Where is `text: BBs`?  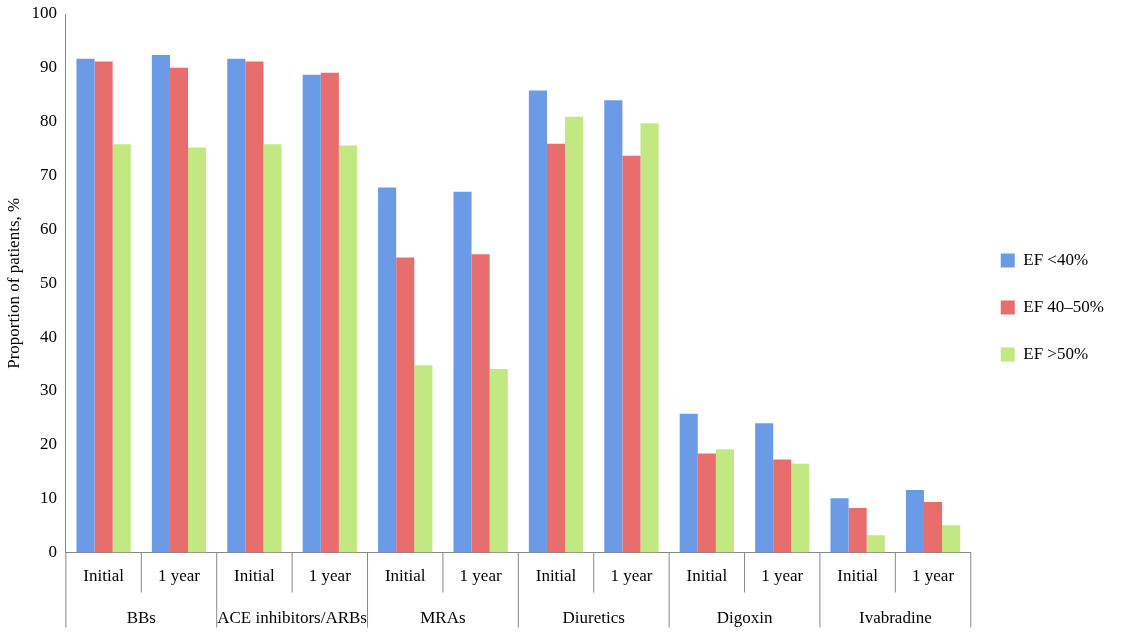
text: BBs is located at coordinates (141, 618).